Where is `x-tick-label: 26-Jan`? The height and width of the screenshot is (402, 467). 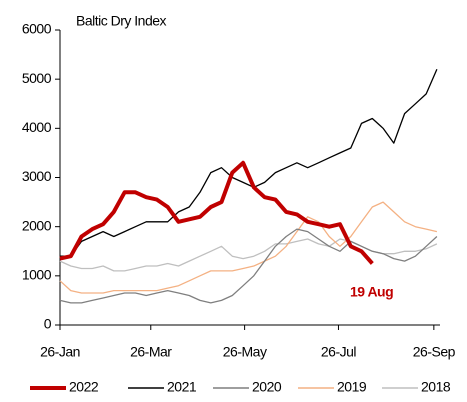 x-tick-label: 26-Jan is located at coordinates (60, 352).